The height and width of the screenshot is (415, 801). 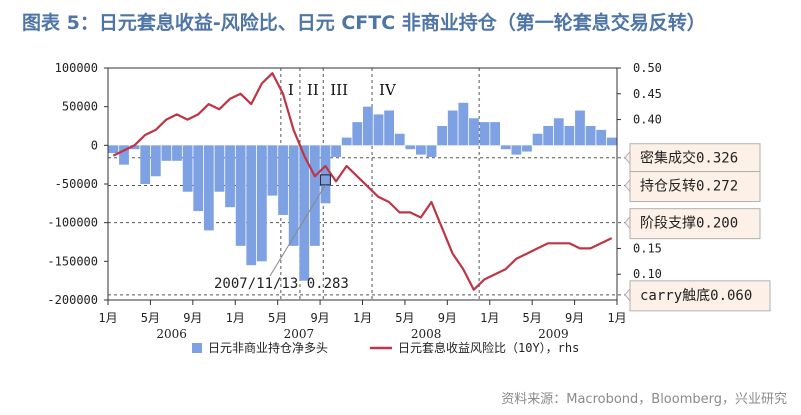 What do you see at coordinates (647, 274) in the screenshot?
I see `right-tick-label: 0.10` at bounding box center [647, 274].